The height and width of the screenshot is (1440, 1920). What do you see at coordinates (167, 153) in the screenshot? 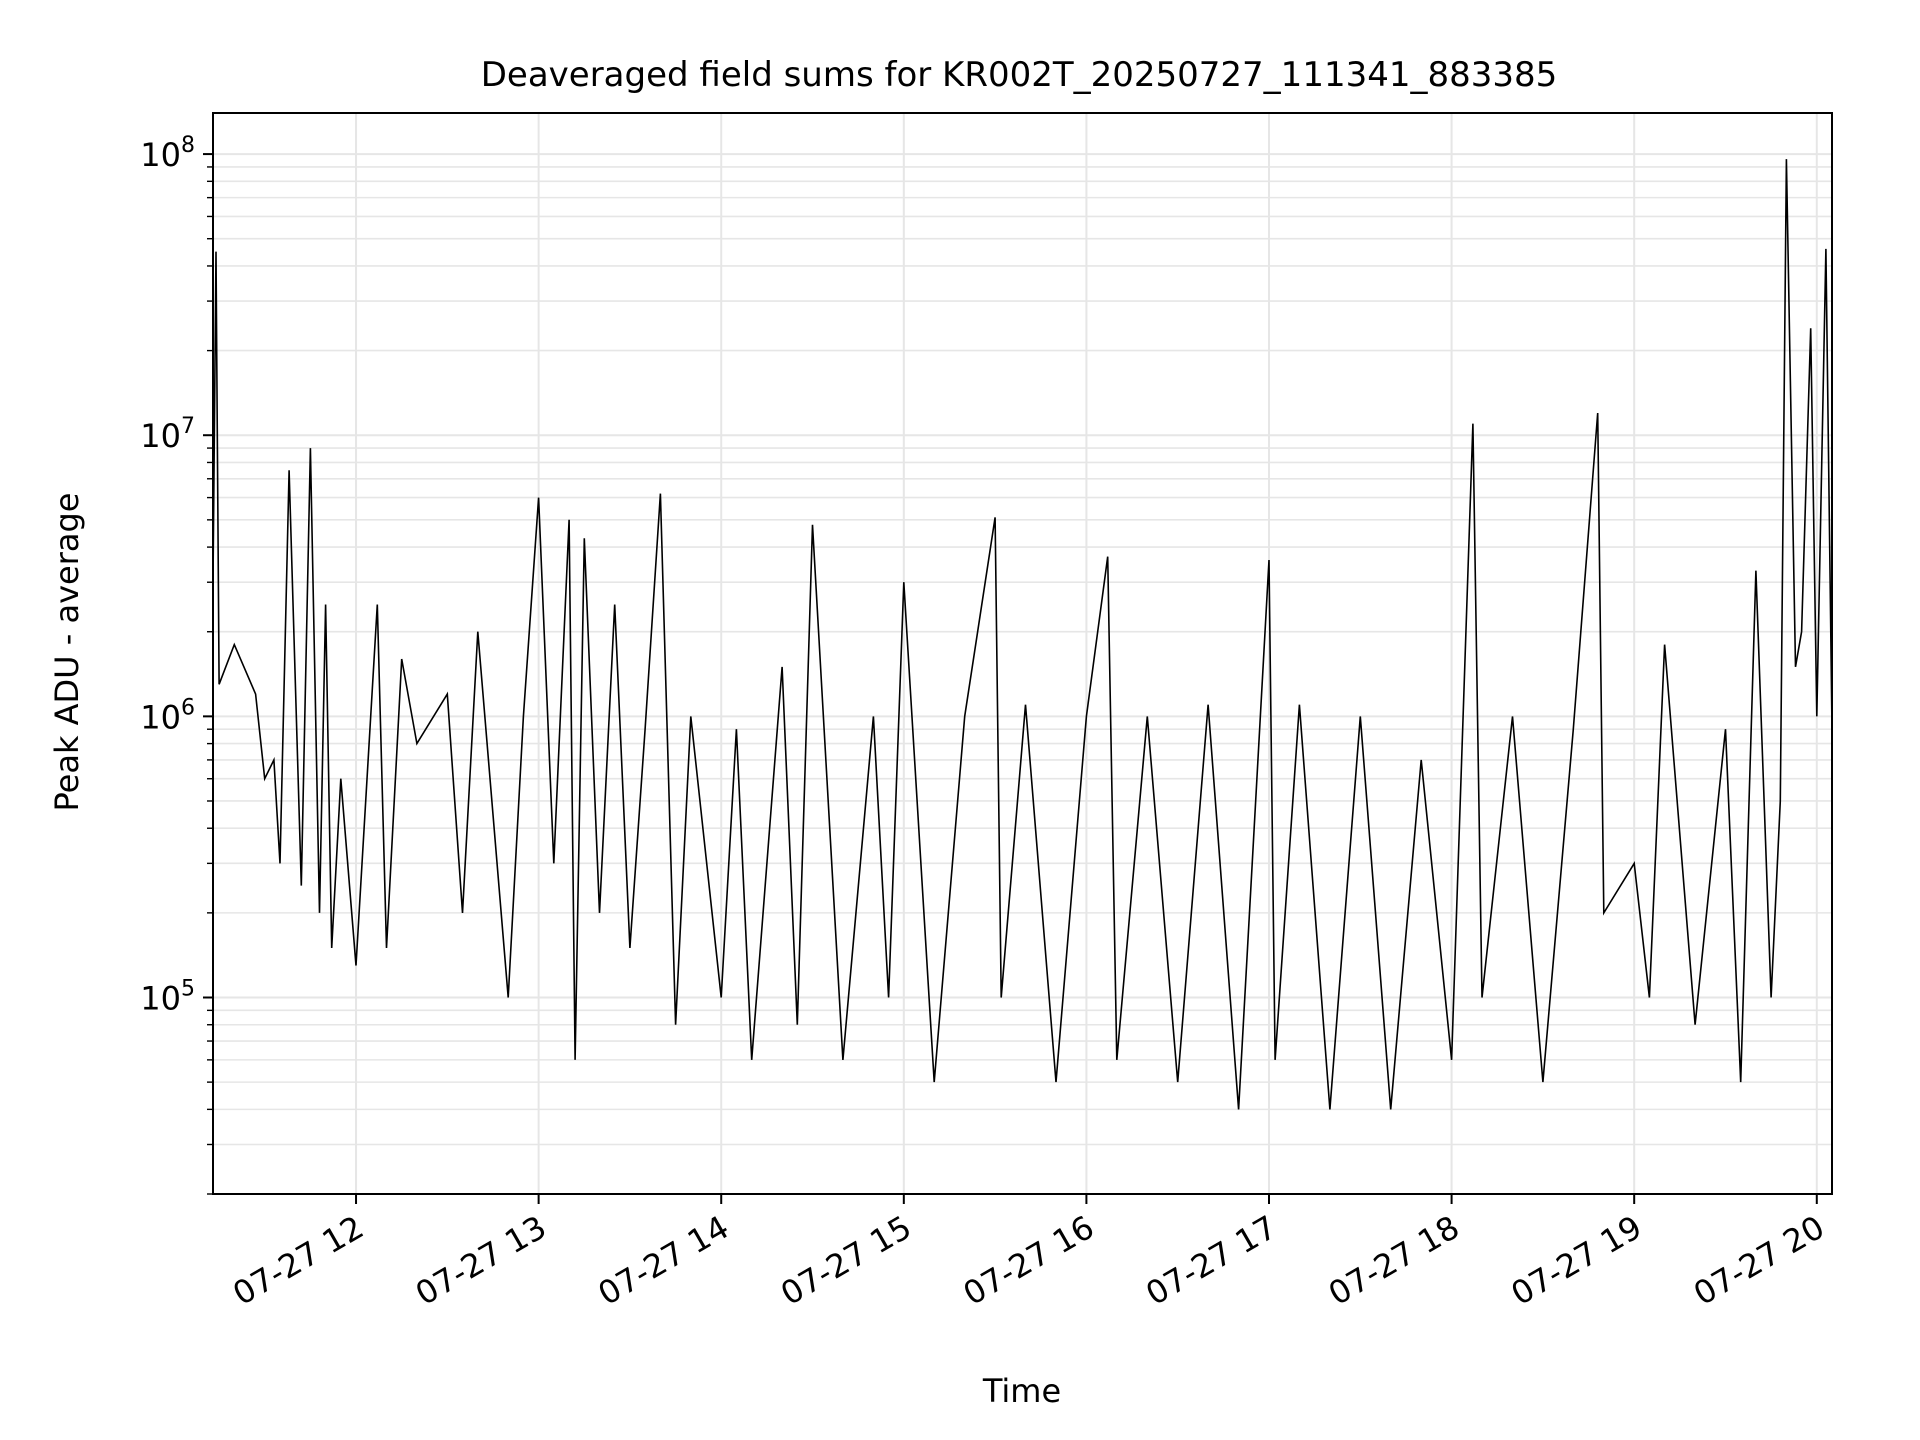
I see `y-tick-label: 108` at bounding box center [167, 153].